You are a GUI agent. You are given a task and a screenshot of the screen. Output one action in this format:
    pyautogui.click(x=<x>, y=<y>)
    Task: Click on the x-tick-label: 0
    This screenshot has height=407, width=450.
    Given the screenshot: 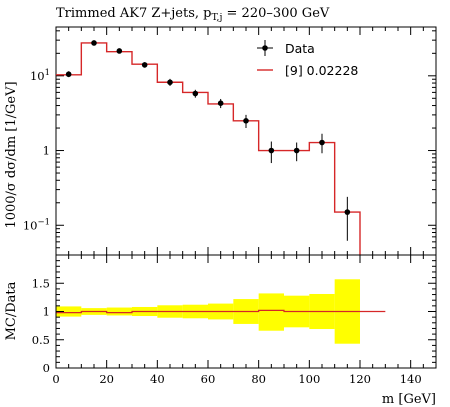 What is the action you would take?
    pyautogui.click(x=55, y=379)
    